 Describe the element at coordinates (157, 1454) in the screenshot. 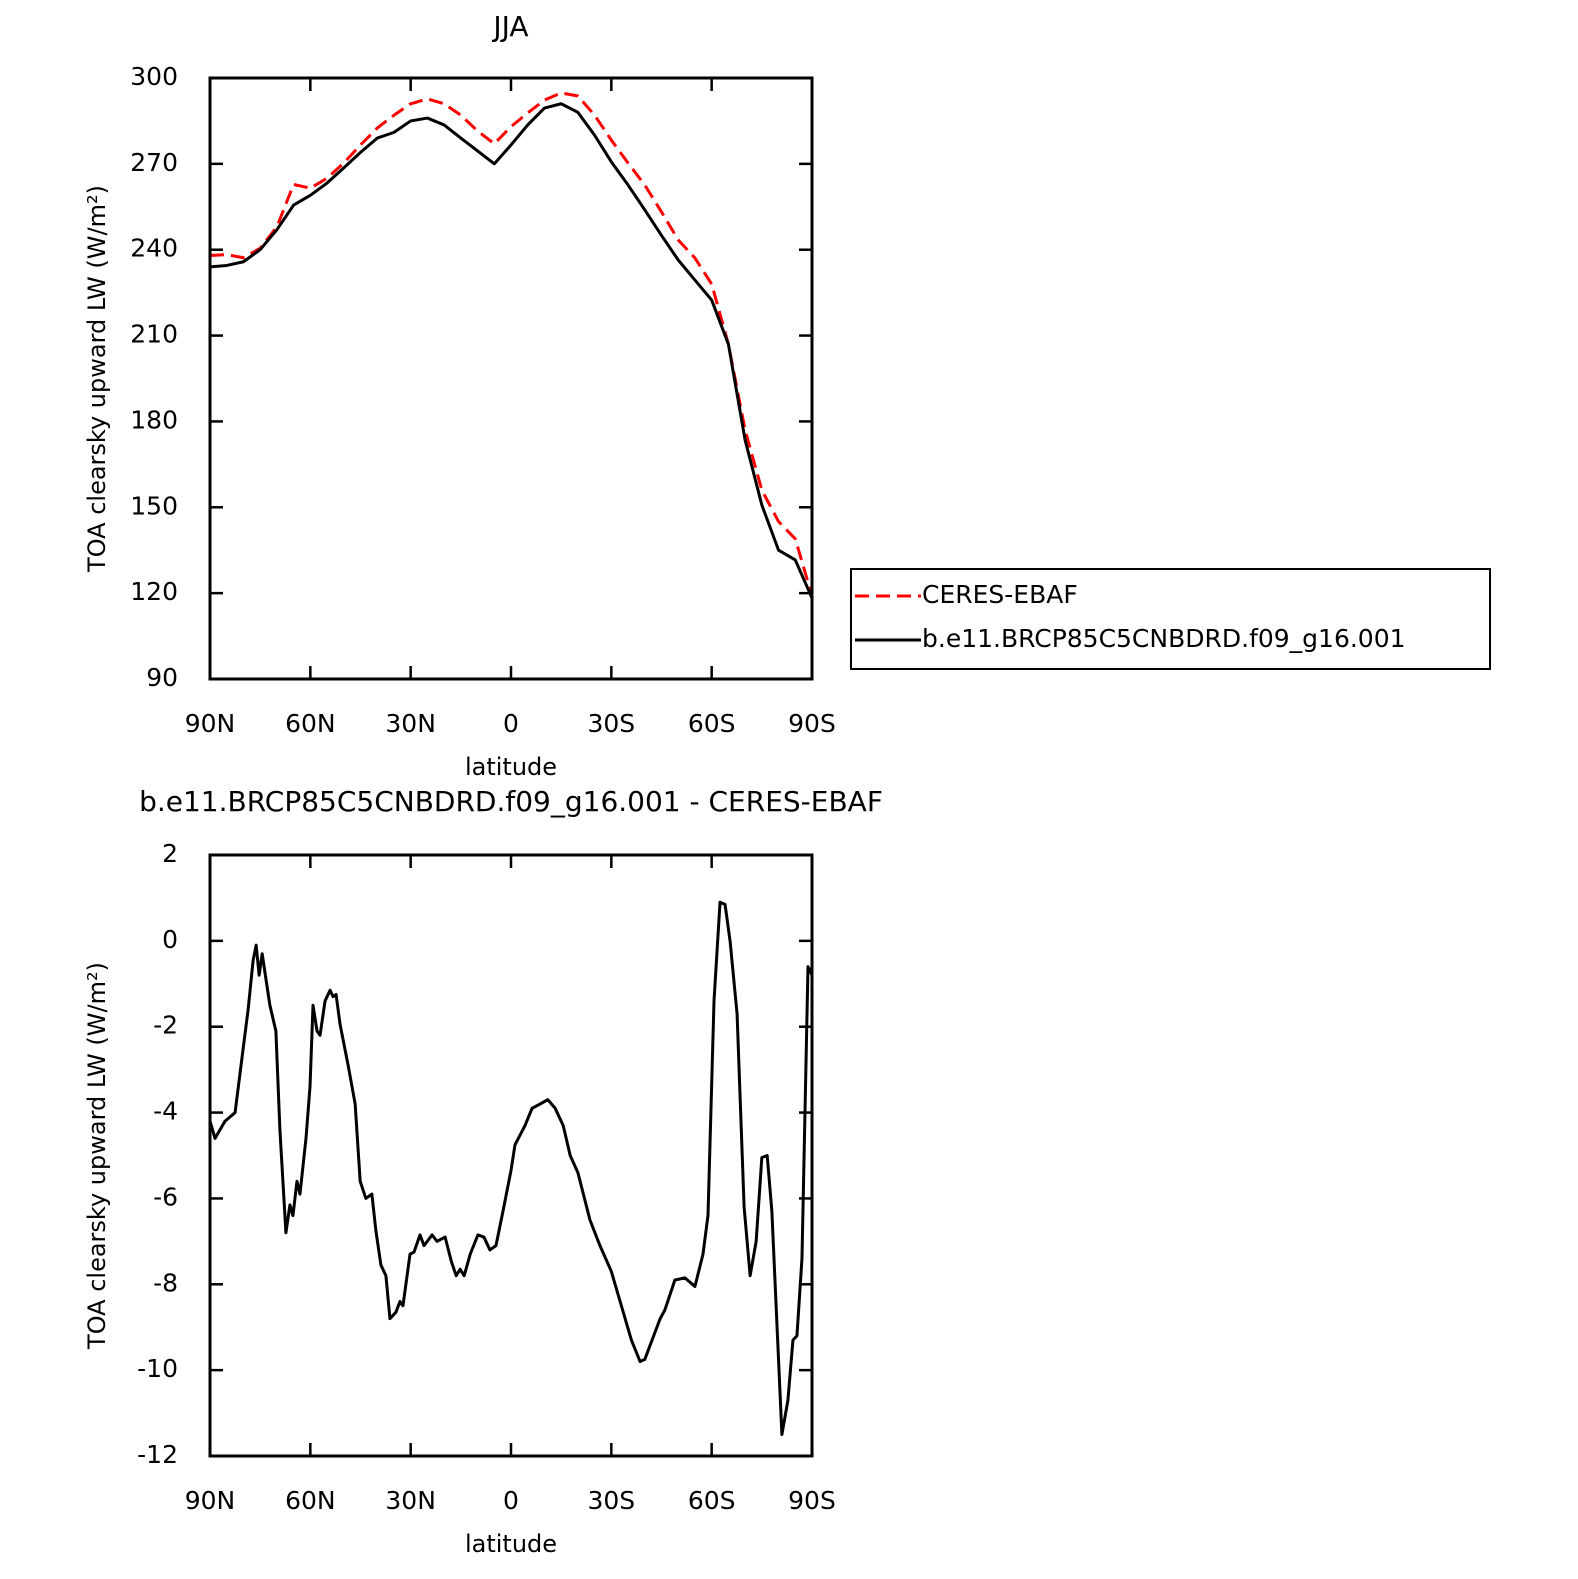

I see `y-tick-label: -12` at that location.